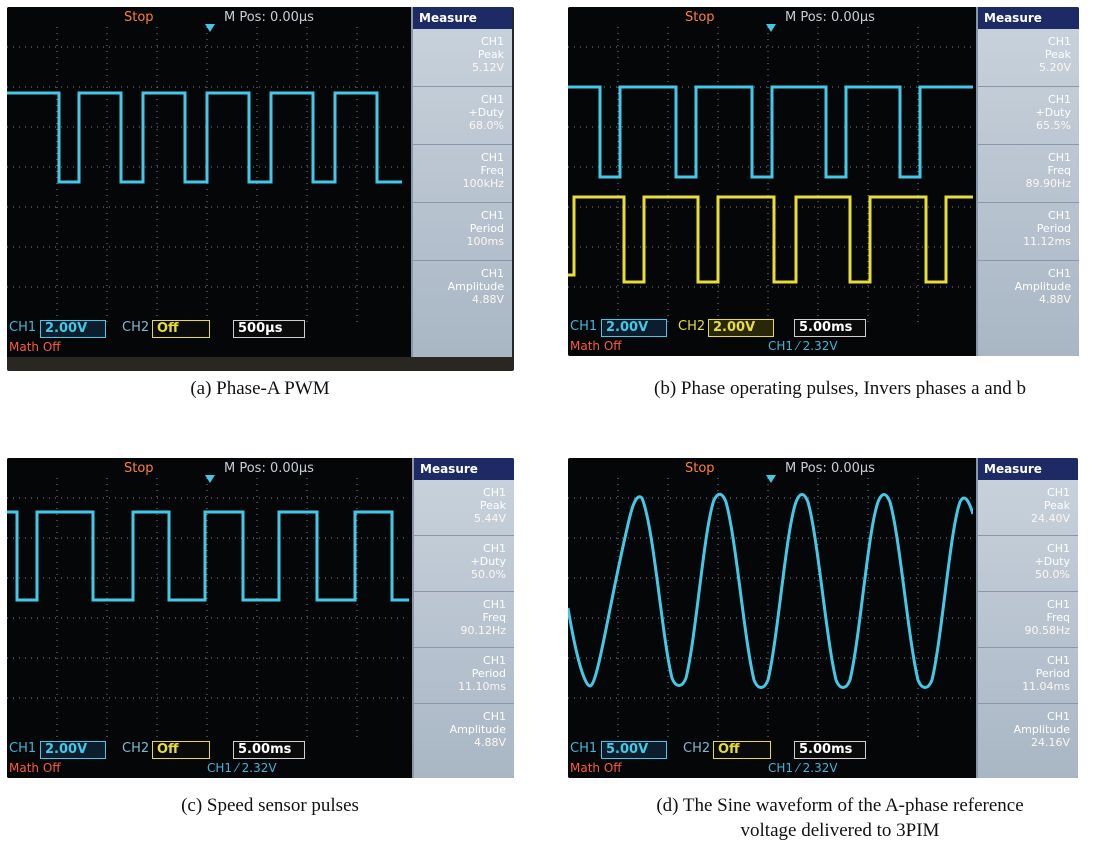 The width and height of the screenshot is (1116, 851). What do you see at coordinates (634, 750) in the screenshot?
I see `ch1-scale: 5.00V` at bounding box center [634, 750].